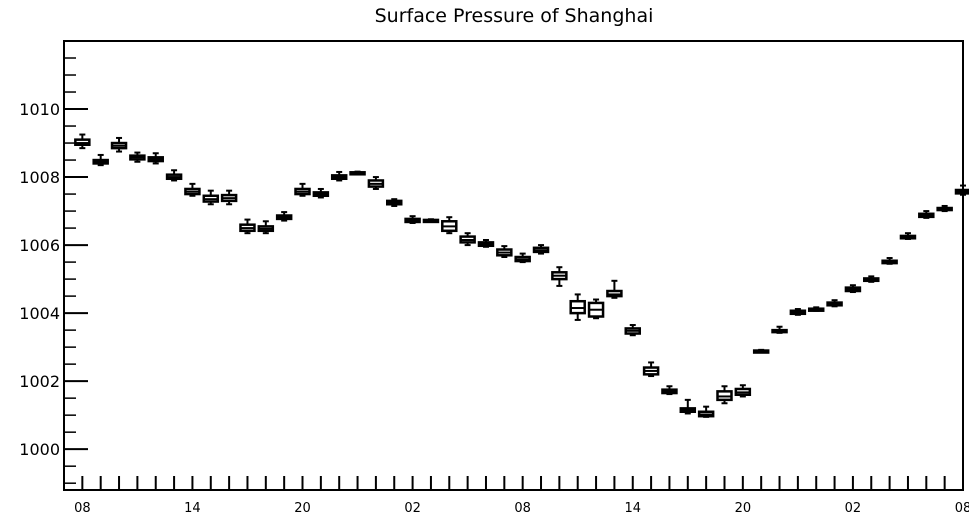 The height and width of the screenshot is (520, 969). What do you see at coordinates (53, 270) in the screenshot?
I see `y-axis: 1000 1002 1004 1006 1008 1010` at bounding box center [53, 270].